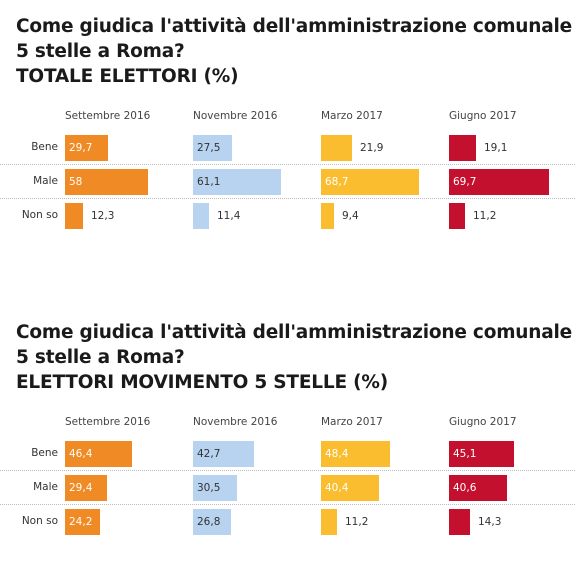  Describe the element at coordinates (496, 148) in the screenshot. I see `bar-value-label: 19,1` at that location.